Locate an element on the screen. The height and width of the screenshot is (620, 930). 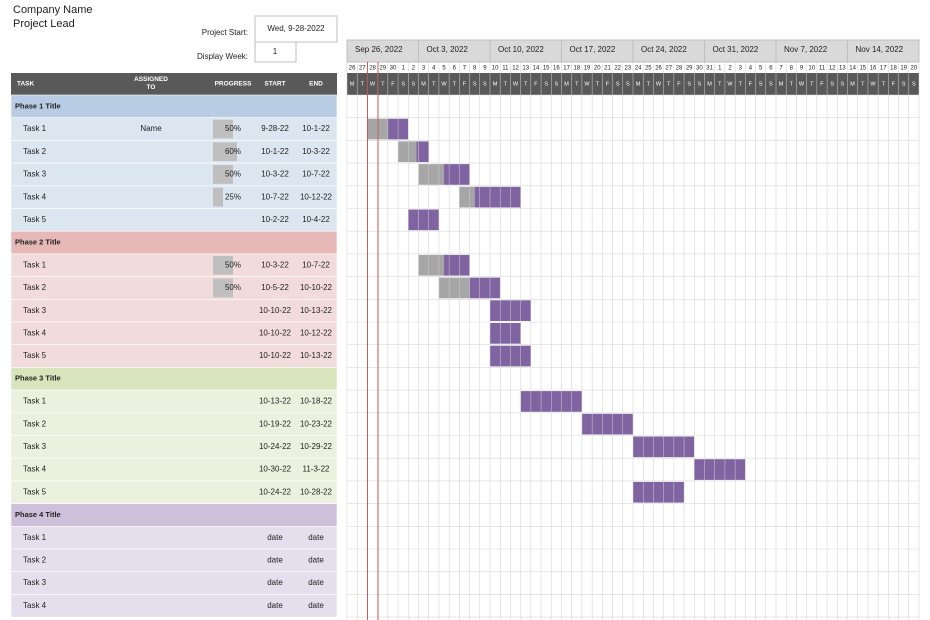
day-number: 7 is located at coordinates (465, 69).